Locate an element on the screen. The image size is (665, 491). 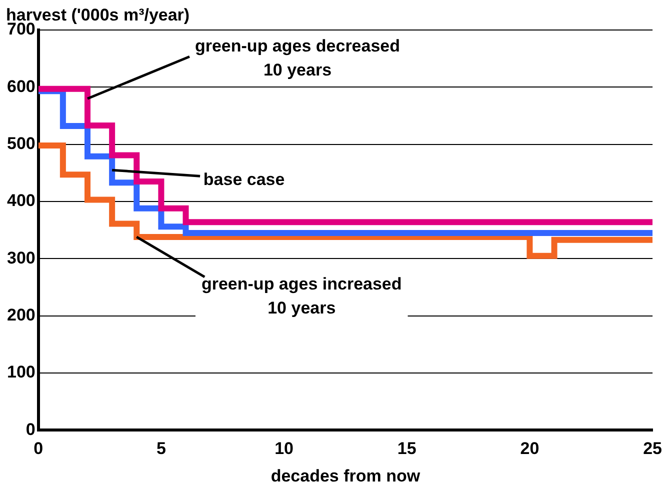
annotation: green-up ages decreased 10 years is located at coordinates (297, 58).